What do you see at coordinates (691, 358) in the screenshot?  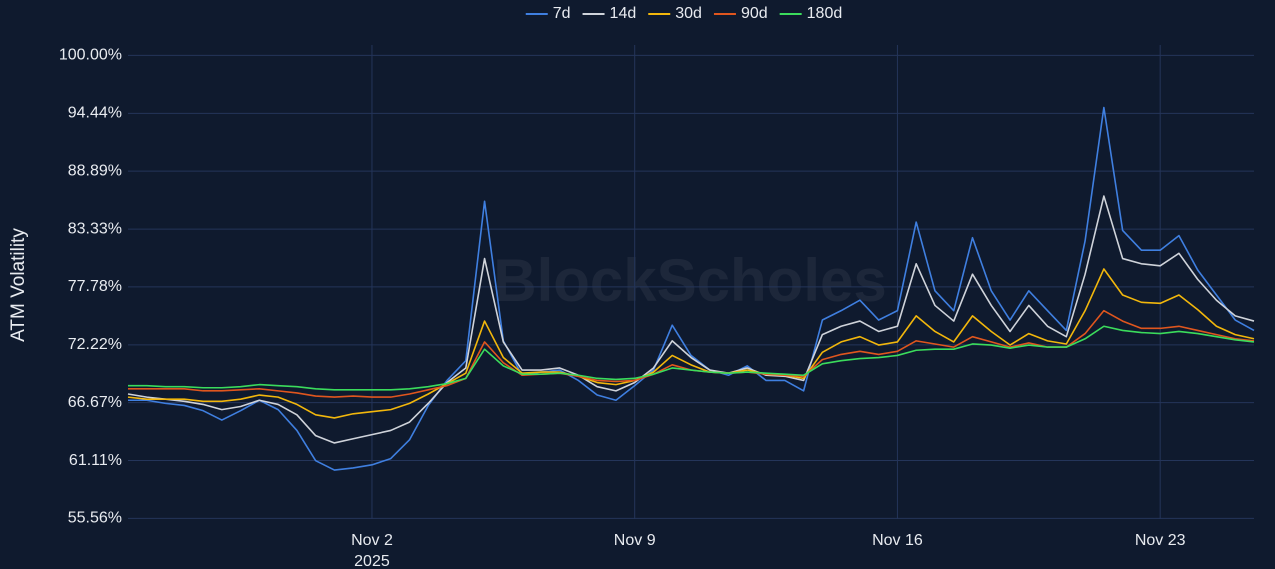 I see `series-line` at bounding box center [691, 358].